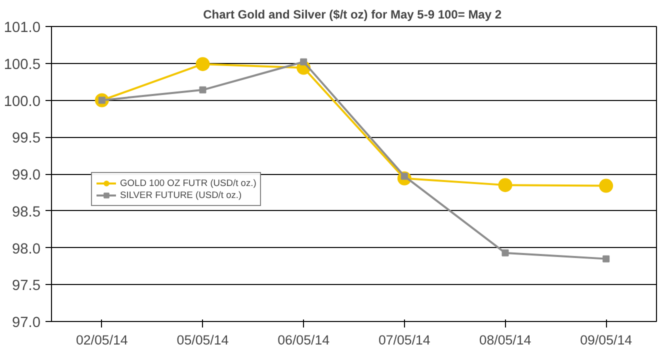 The image size is (668, 350). I want to click on y-tick-label: 100.5, so click(22, 64).